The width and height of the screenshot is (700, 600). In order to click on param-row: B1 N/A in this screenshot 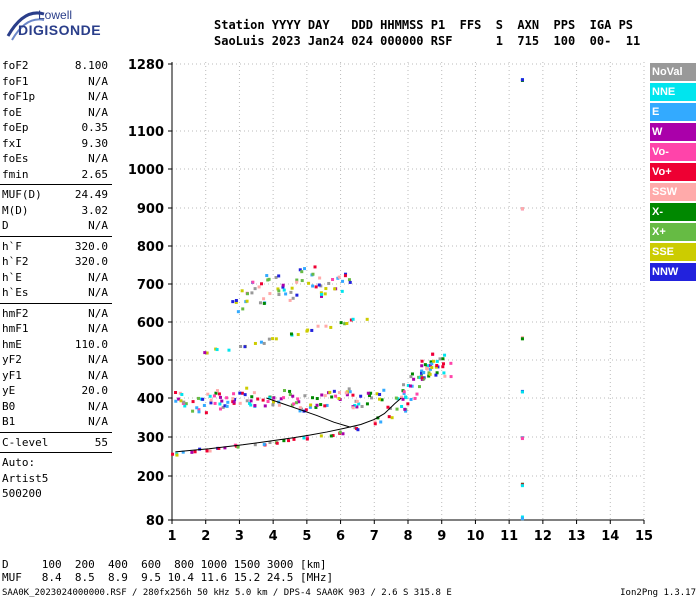, I will do `click(56, 422)`.